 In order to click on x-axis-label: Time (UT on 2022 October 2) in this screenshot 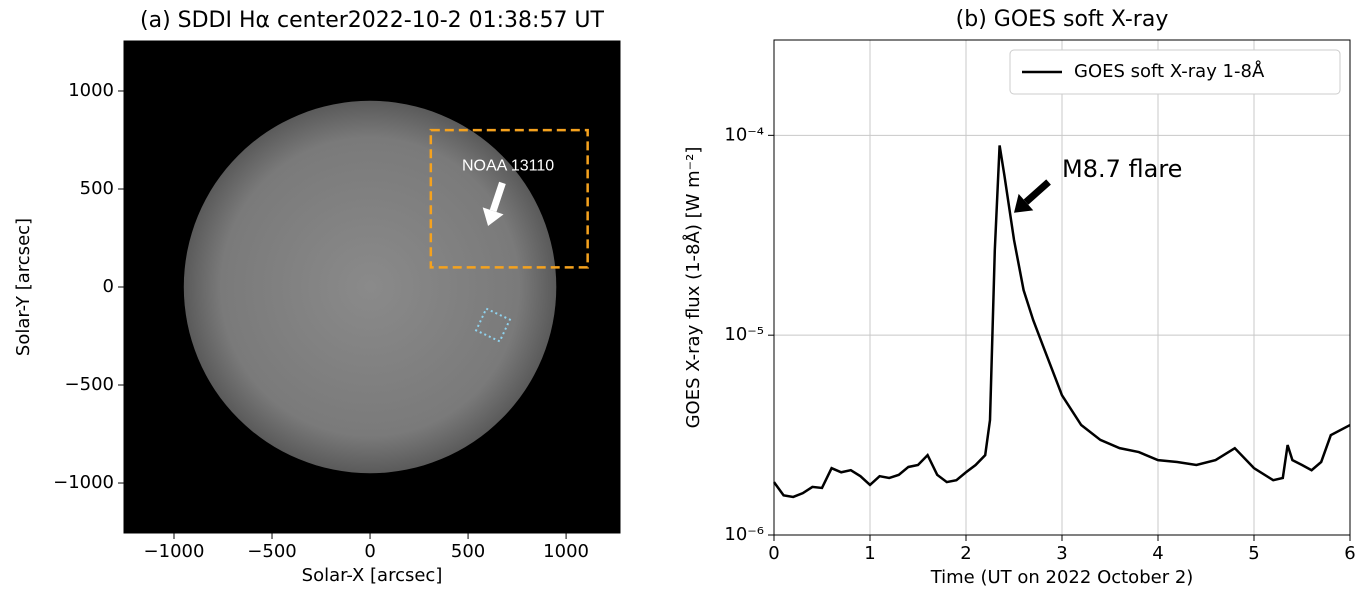, I will do `click(1062, 577)`.